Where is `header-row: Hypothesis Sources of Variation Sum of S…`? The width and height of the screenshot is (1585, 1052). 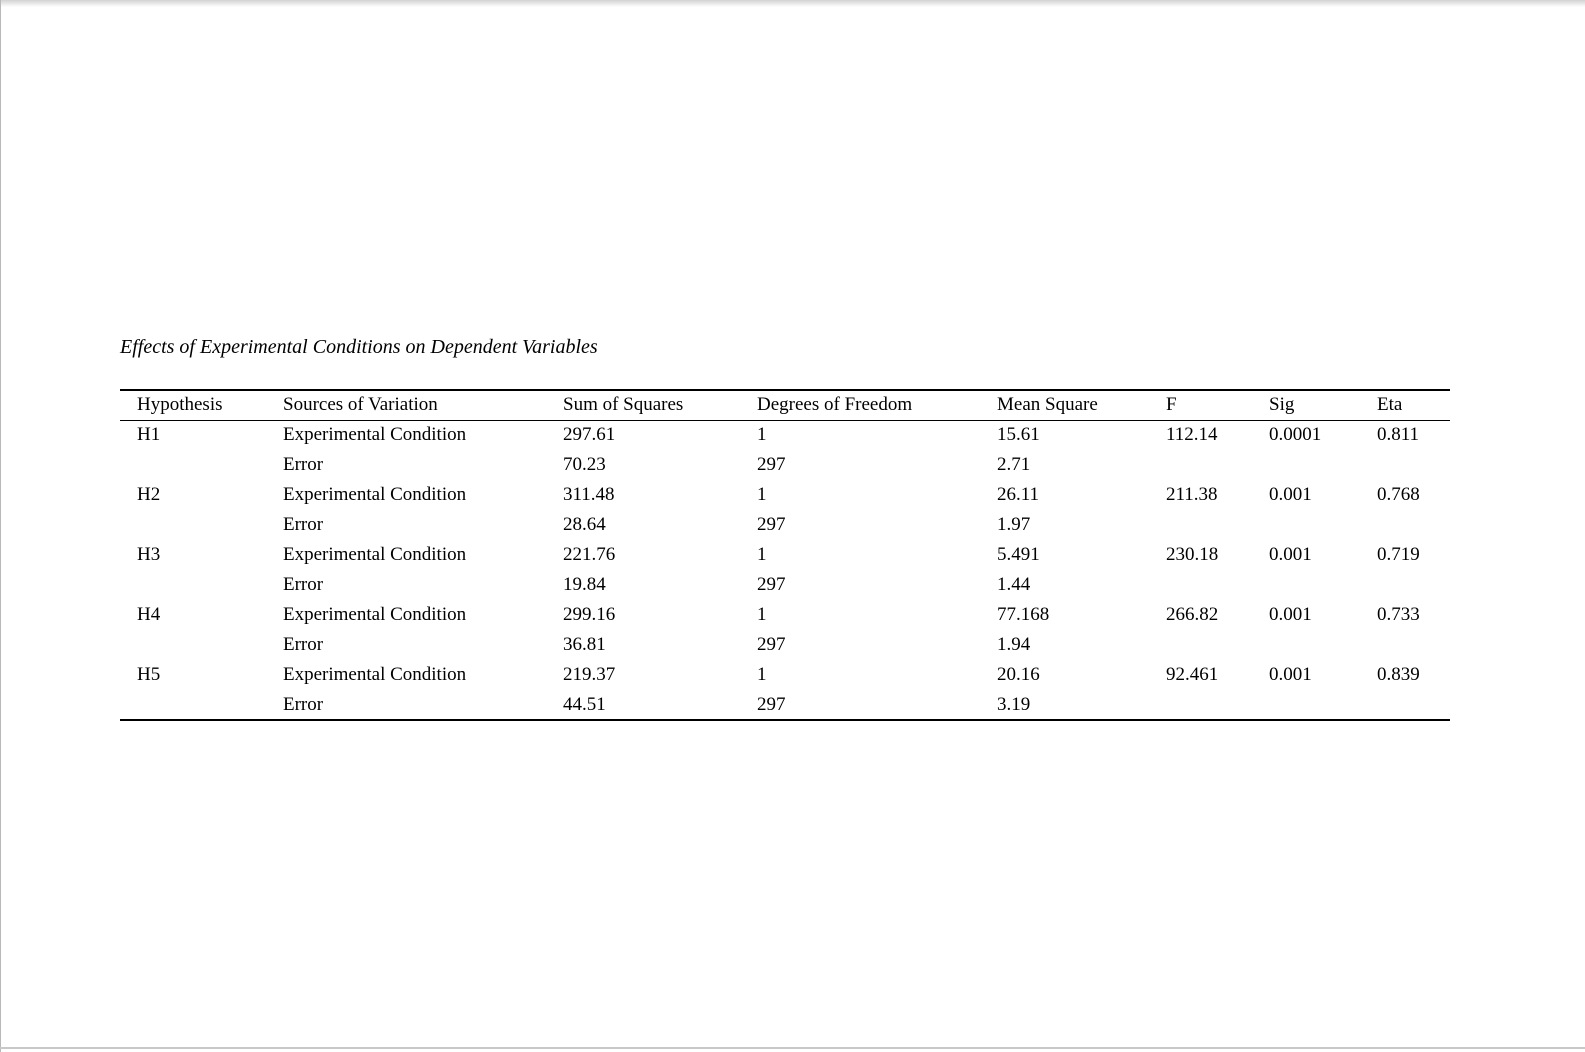
header-row: Hypothesis Sources of Variation Sum of S… is located at coordinates (785, 405).